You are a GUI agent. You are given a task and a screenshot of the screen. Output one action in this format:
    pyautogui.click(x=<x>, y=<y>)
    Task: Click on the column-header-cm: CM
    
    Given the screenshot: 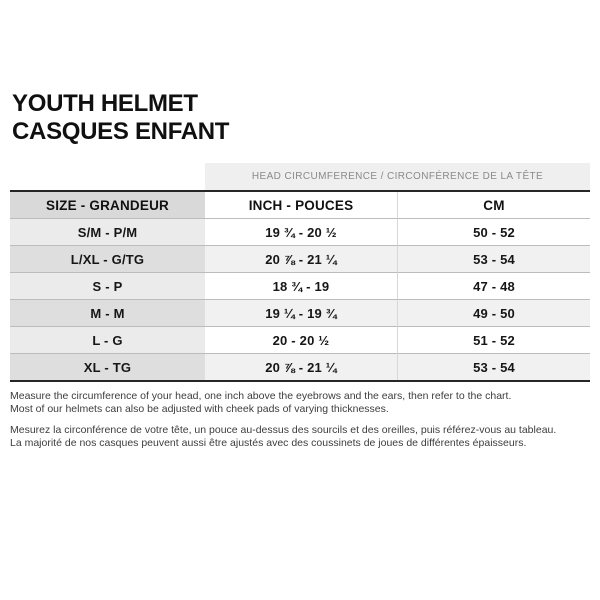 What is the action you would take?
    pyautogui.click(x=493, y=205)
    